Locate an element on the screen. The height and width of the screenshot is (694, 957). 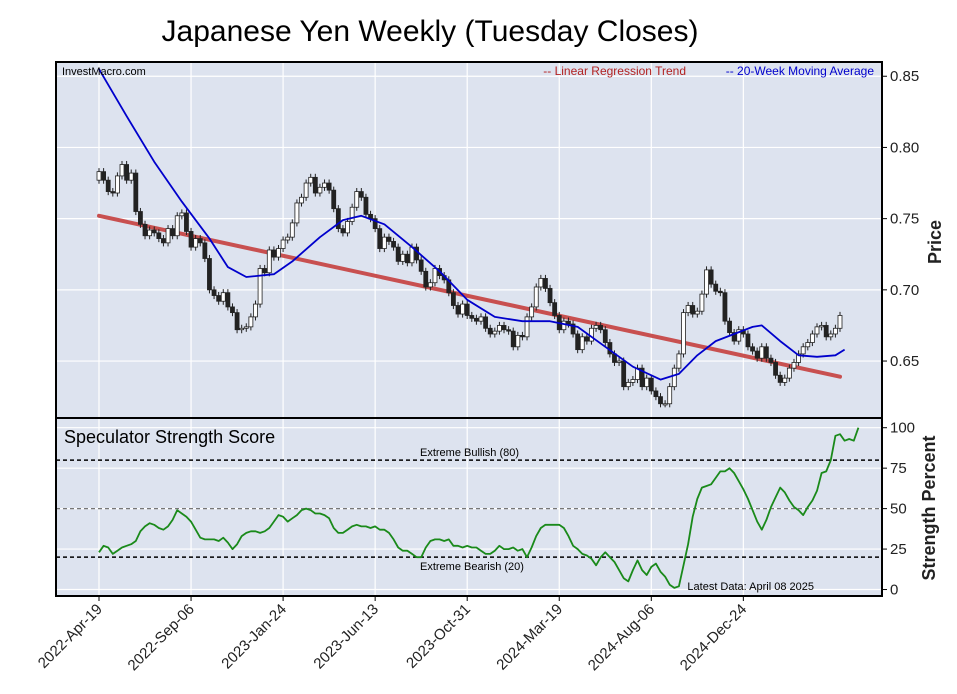
price-axis-title: Price is located at coordinates (935, 242).